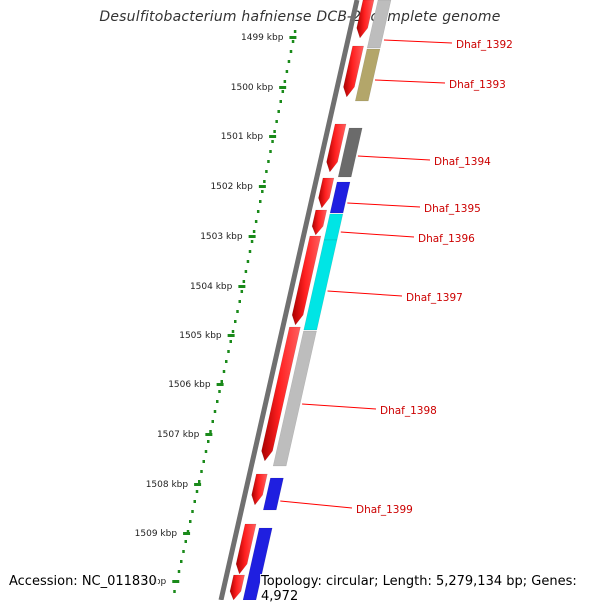 The width and height of the screenshot is (600, 604). What do you see at coordinates (156, 534) in the screenshot?
I see `ruler-tick-label: 1509 kbp` at bounding box center [156, 534].